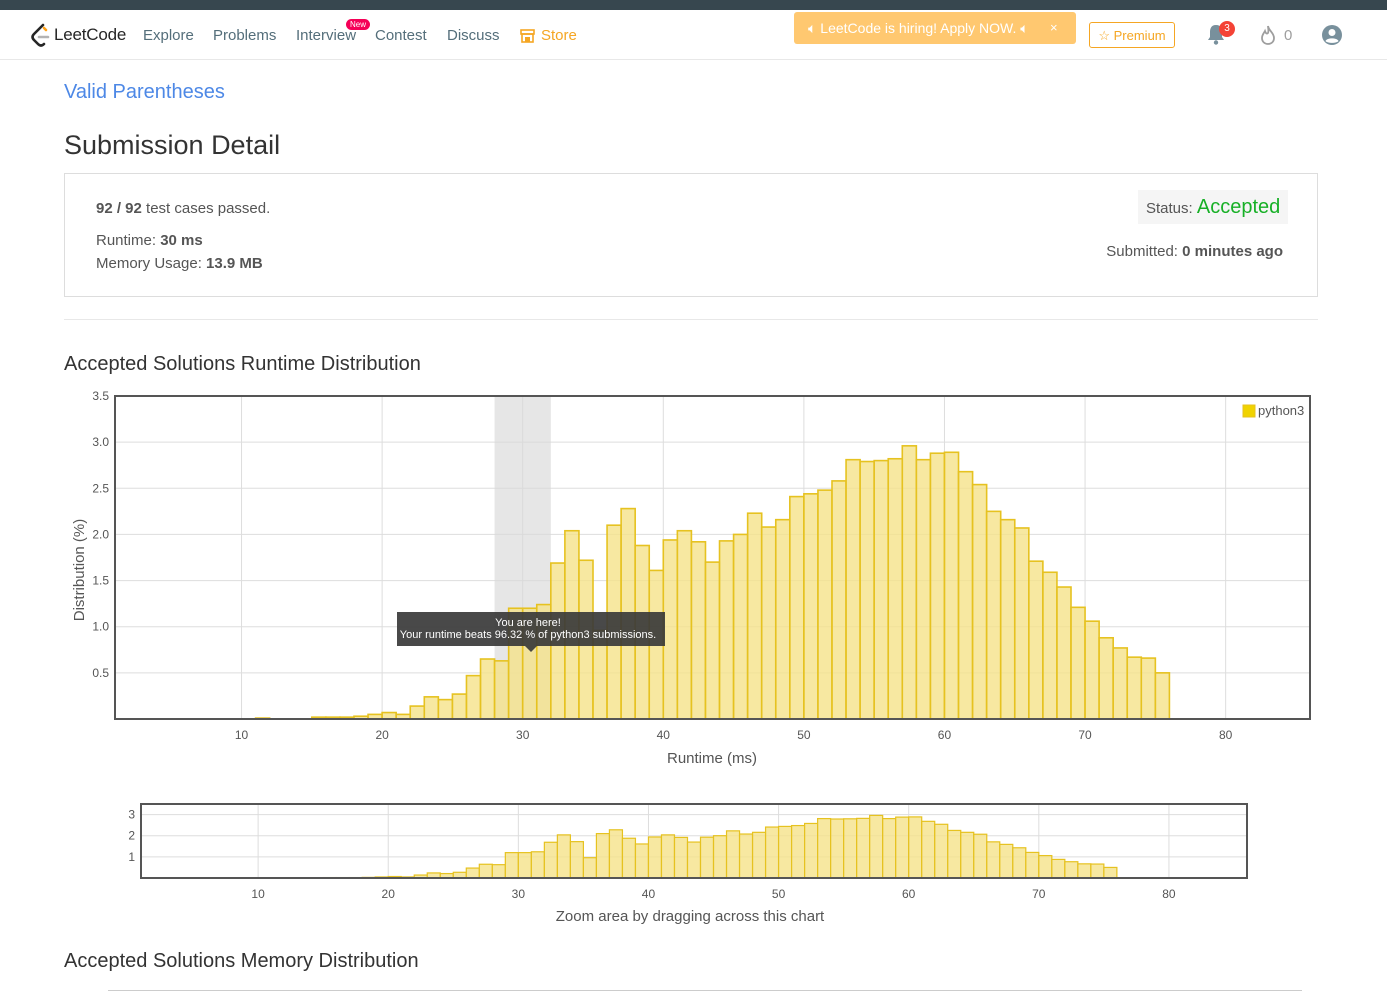  Describe the element at coordinates (945, 735) in the screenshot. I see `x-tick-label: 60` at that location.